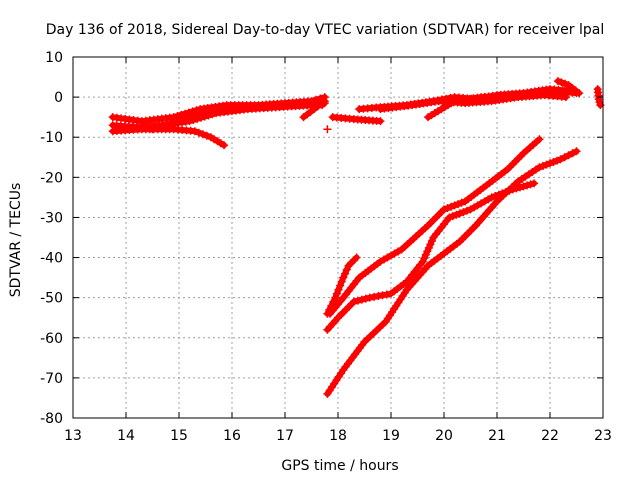 This screenshot has width=640, height=480. Describe the element at coordinates (232, 436) in the screenshot. I see `x-tick-label: 16` at that location.